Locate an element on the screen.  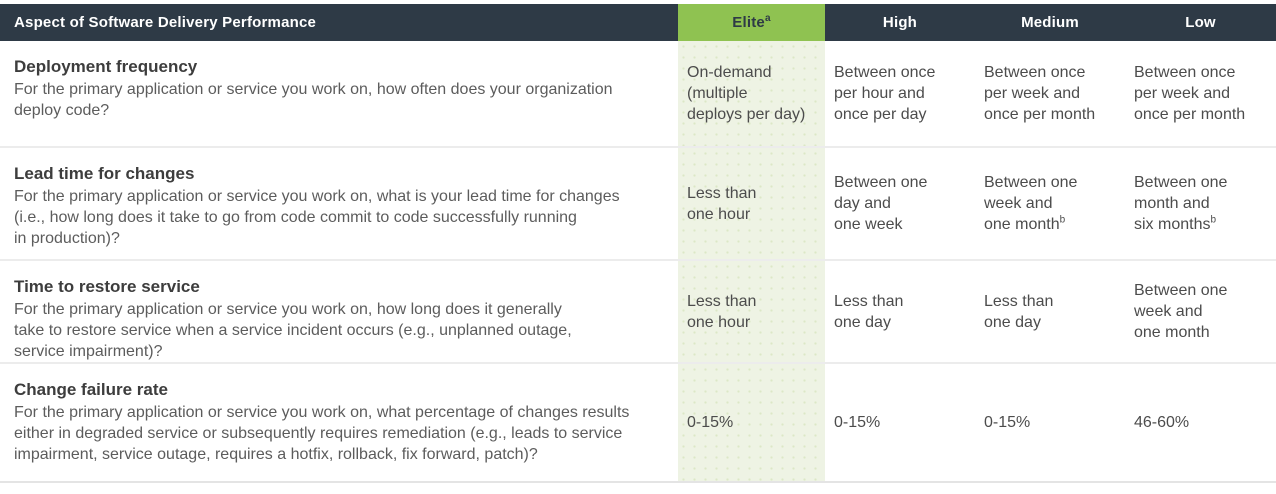
row-title: Deployment frequency is located at coordinates (106, 66).